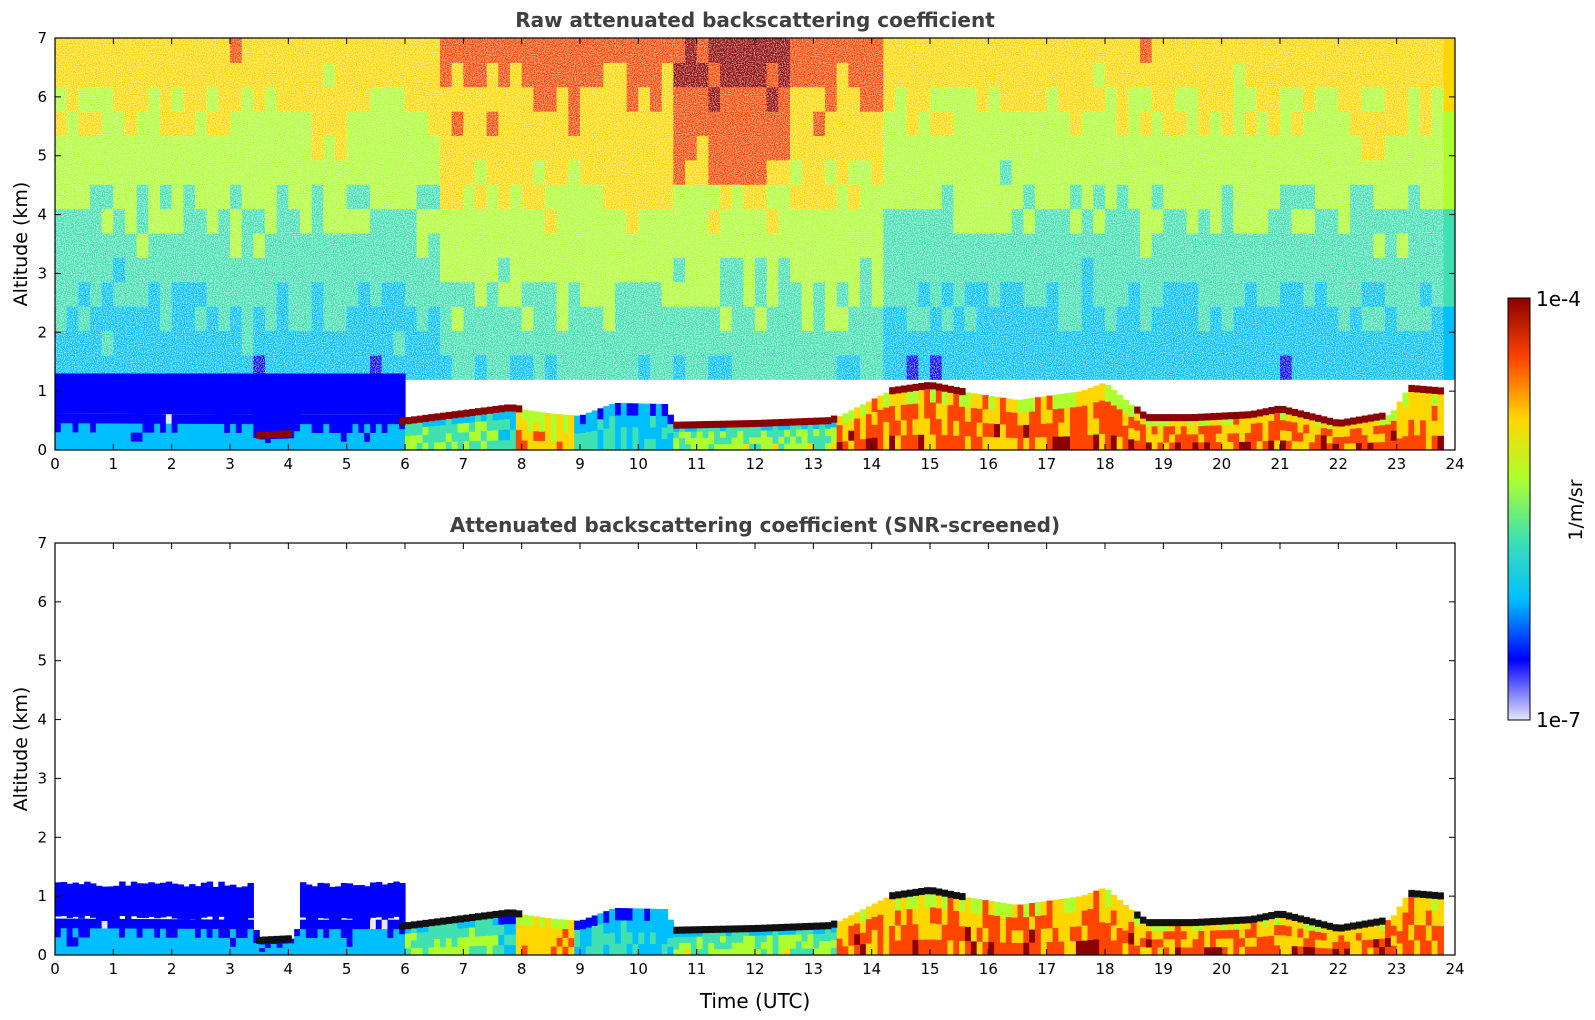  What do you see at coordinates (1163, 969) in the screenshot?
I see `x-tick-label: 19` at bounding box center [1163, 969].